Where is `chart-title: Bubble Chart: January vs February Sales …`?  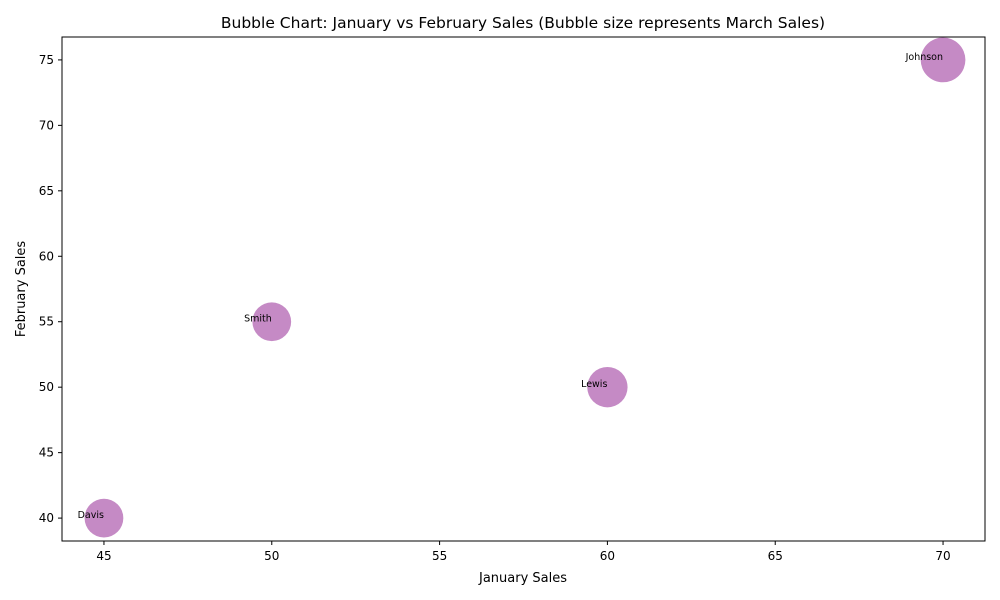 chart-title: Bubble Chart: January vs February Sales … is located at coordinates (523, 23).